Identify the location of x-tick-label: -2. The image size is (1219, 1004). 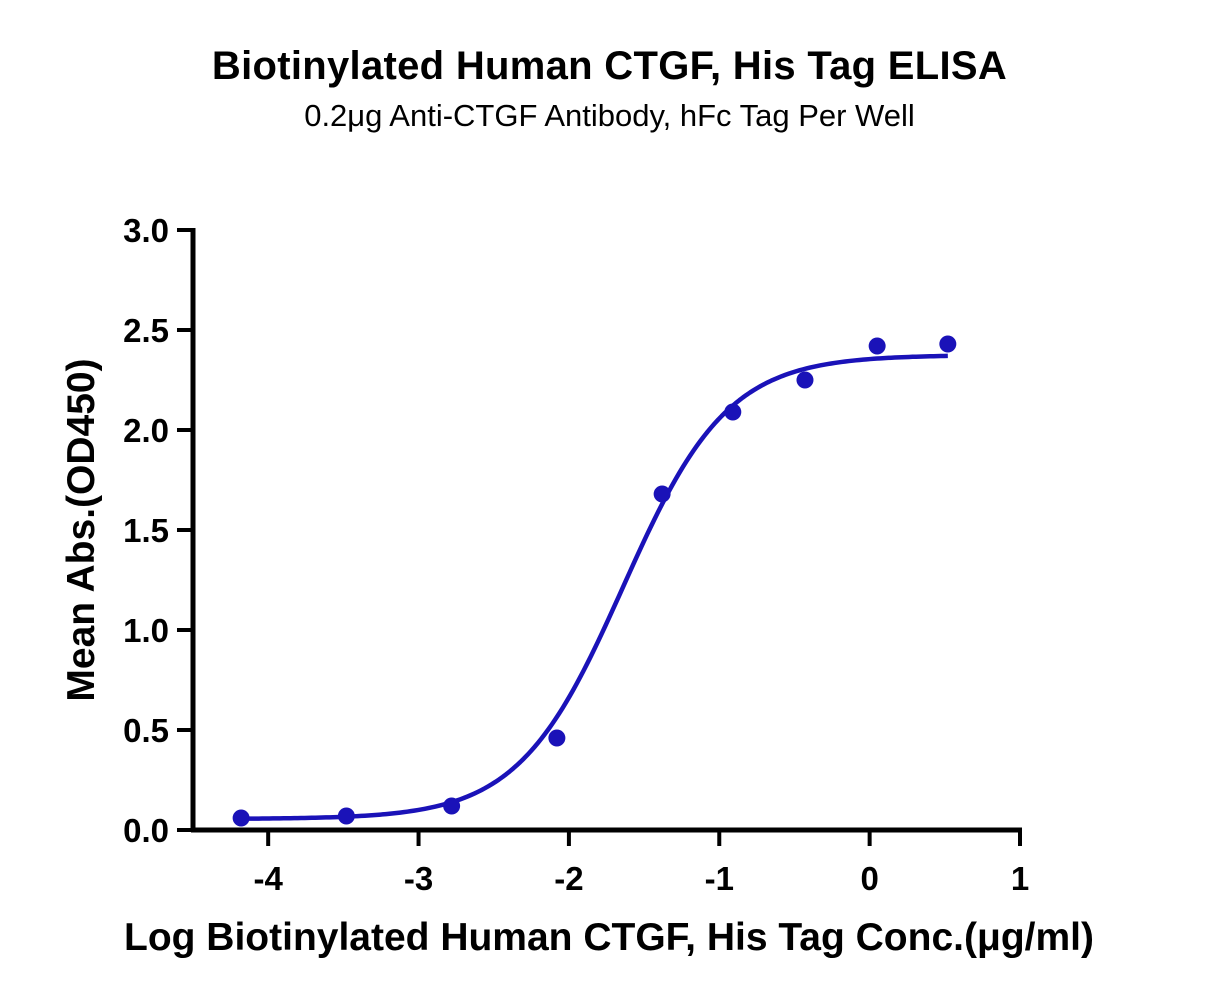
(568, 878).